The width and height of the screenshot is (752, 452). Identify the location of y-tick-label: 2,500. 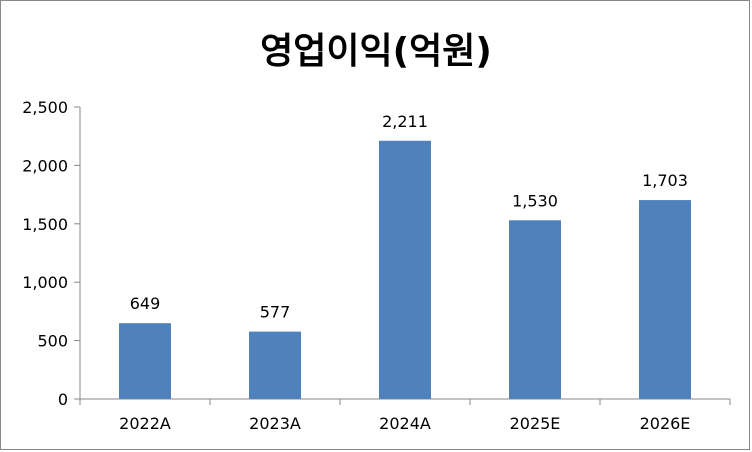
(45, 107).